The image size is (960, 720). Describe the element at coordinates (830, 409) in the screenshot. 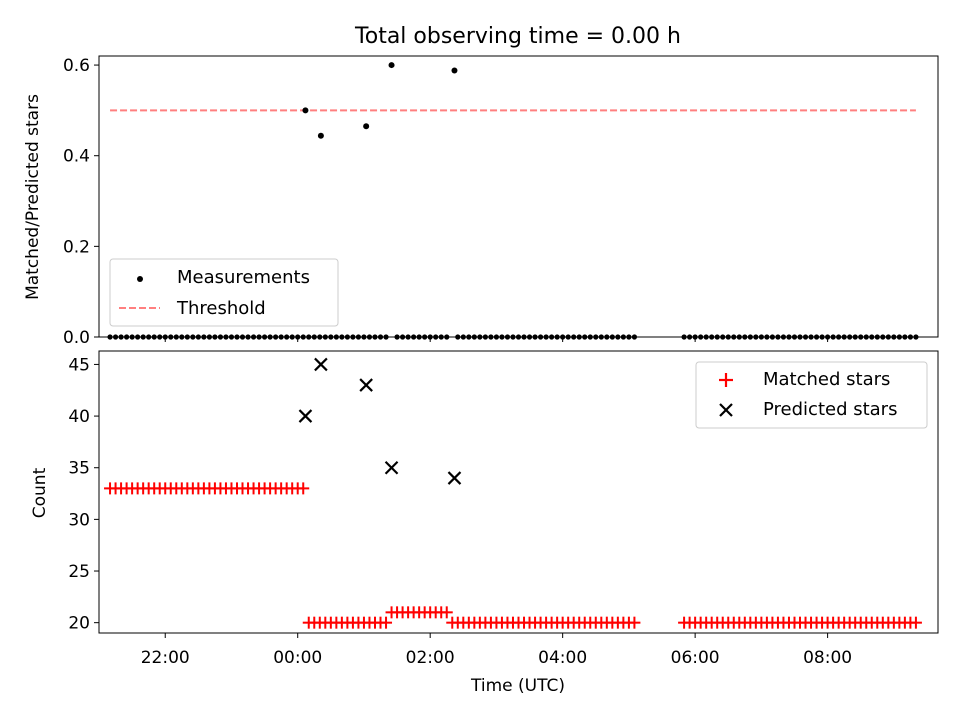

I see `legend-predicted-label: Predicted stars` at that location.